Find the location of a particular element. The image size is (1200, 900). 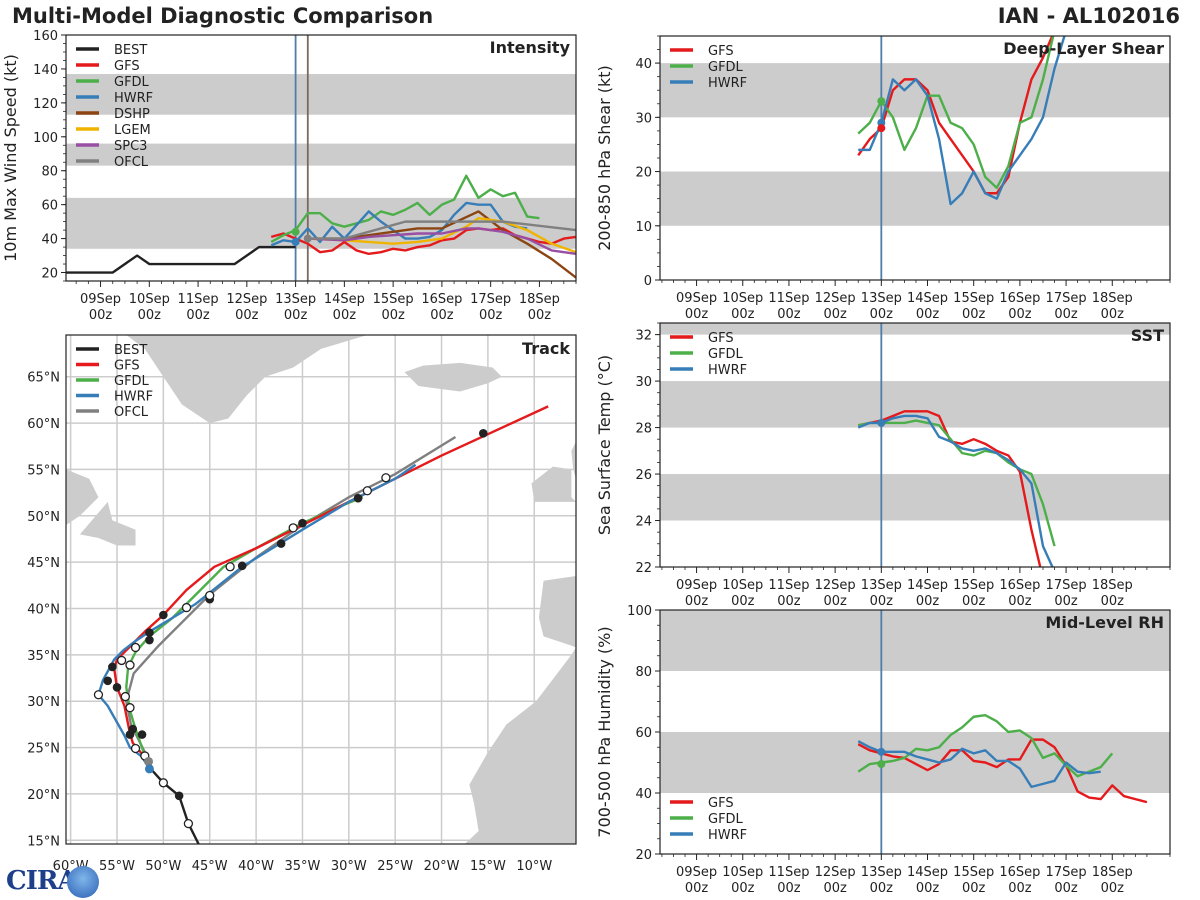

series-line-dshp is located at coordinates (441, 244).